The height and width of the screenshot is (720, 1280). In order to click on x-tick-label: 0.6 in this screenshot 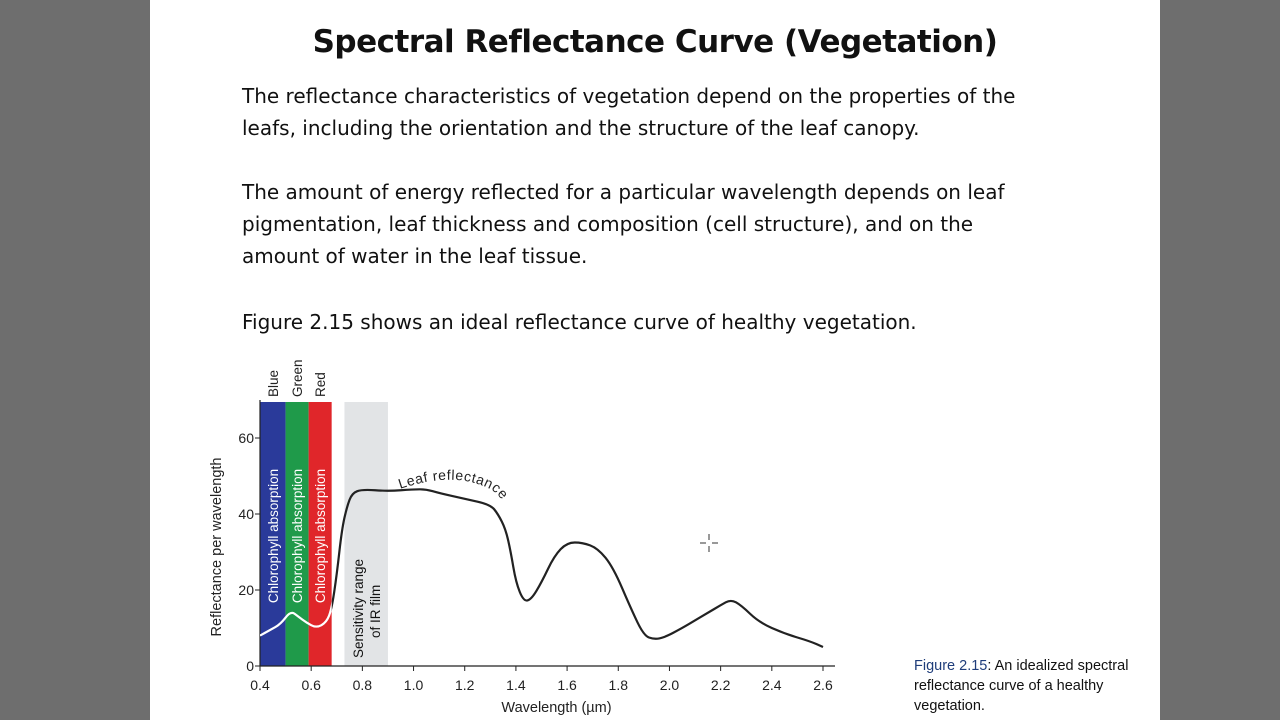, I will do `click(311, 685)`.